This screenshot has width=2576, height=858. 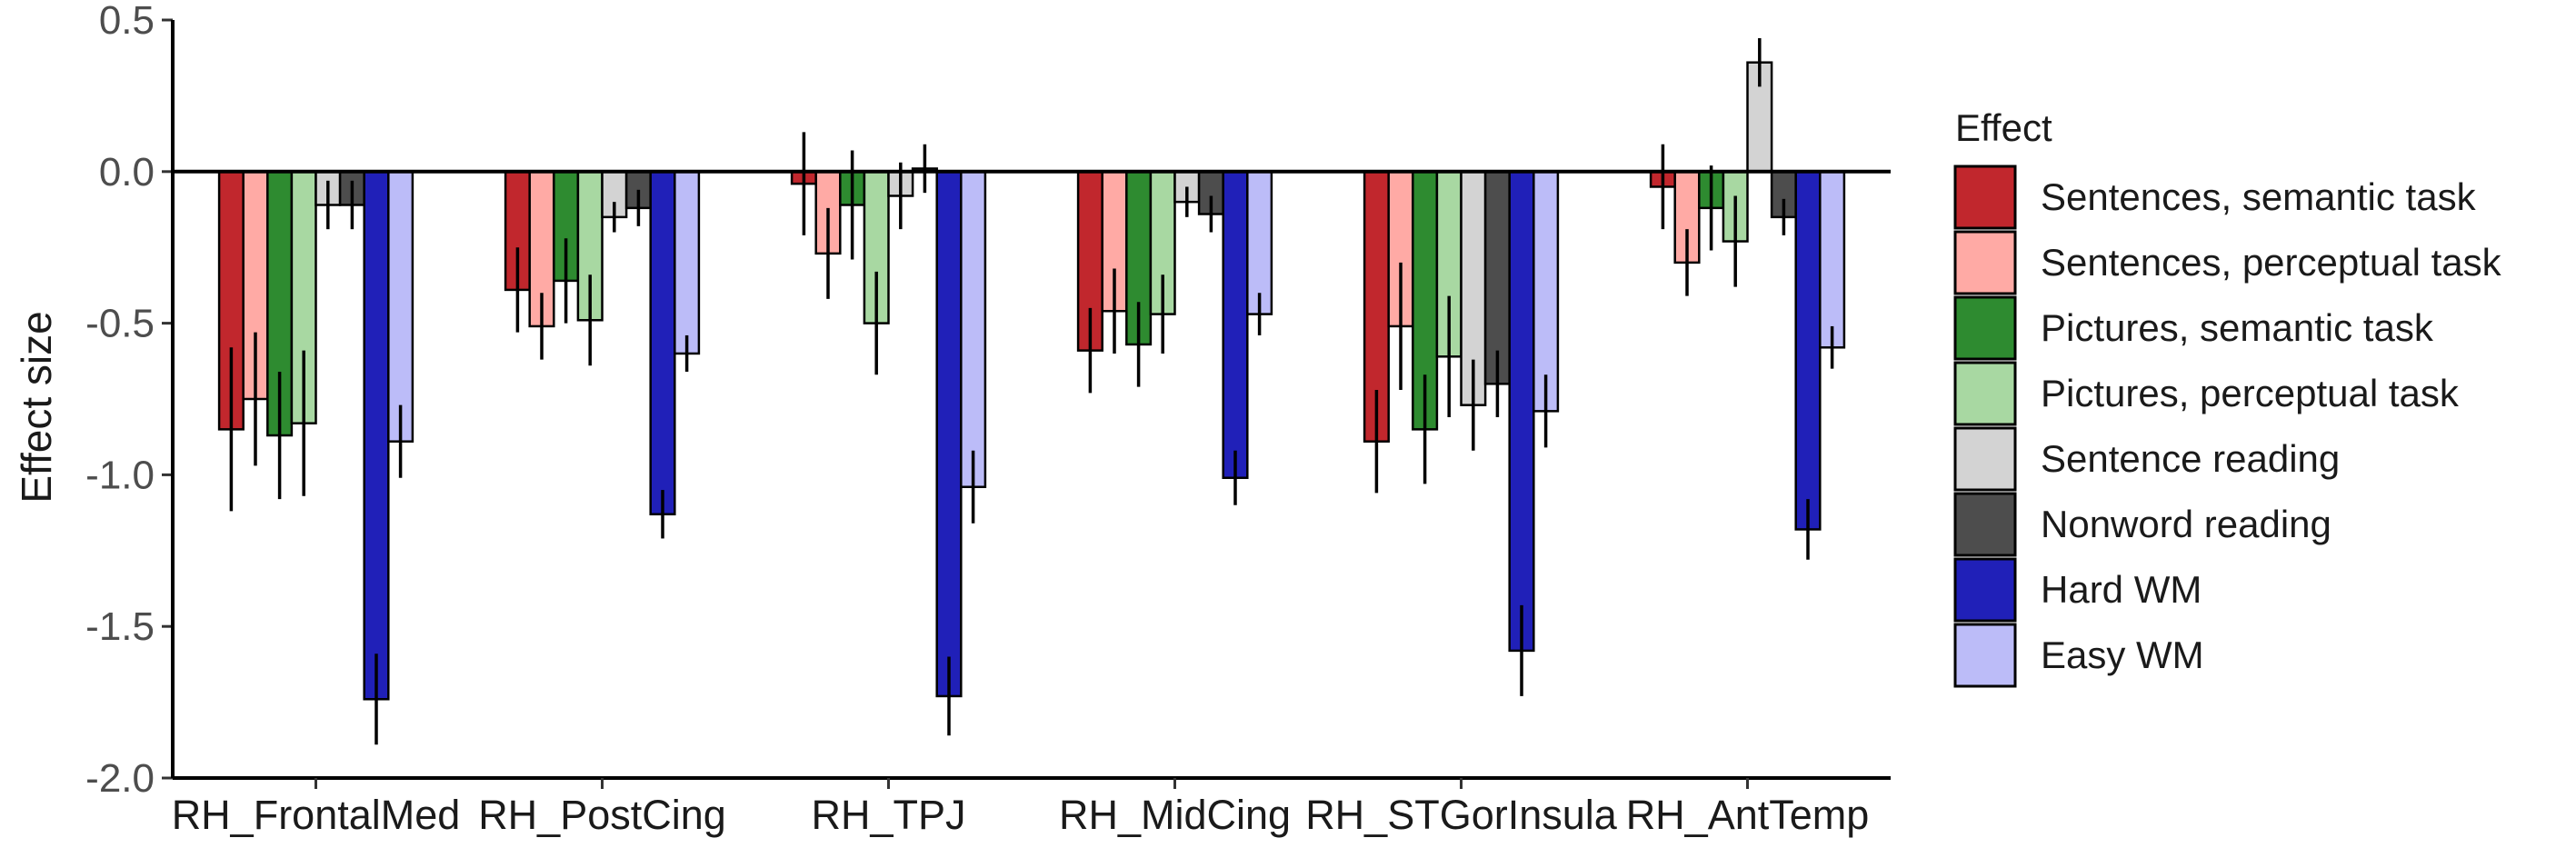 What do you see at coordinates (2003, 128) in the screenshot?
I see `legend-title: Effect` at bounding box center [2003, 128].